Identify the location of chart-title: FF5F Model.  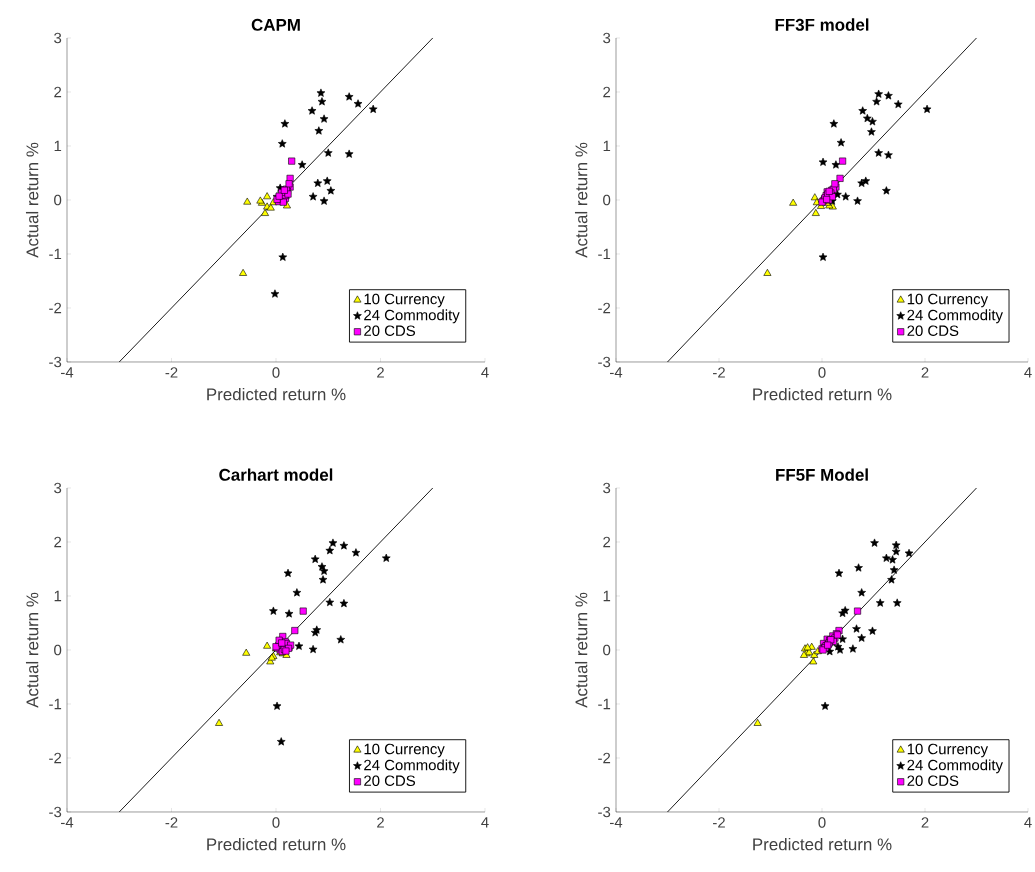
(822, 474).